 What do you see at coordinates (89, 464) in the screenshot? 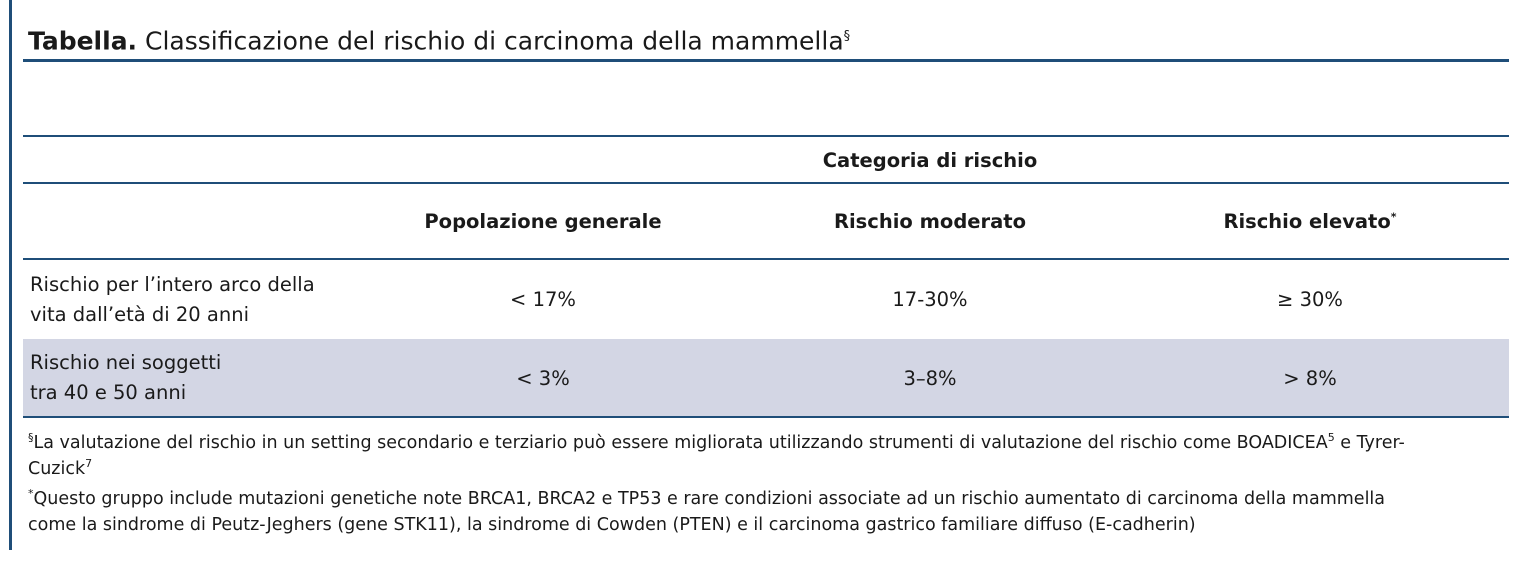
I see `footnote-reference: 7` at bounding box center [89, 464].